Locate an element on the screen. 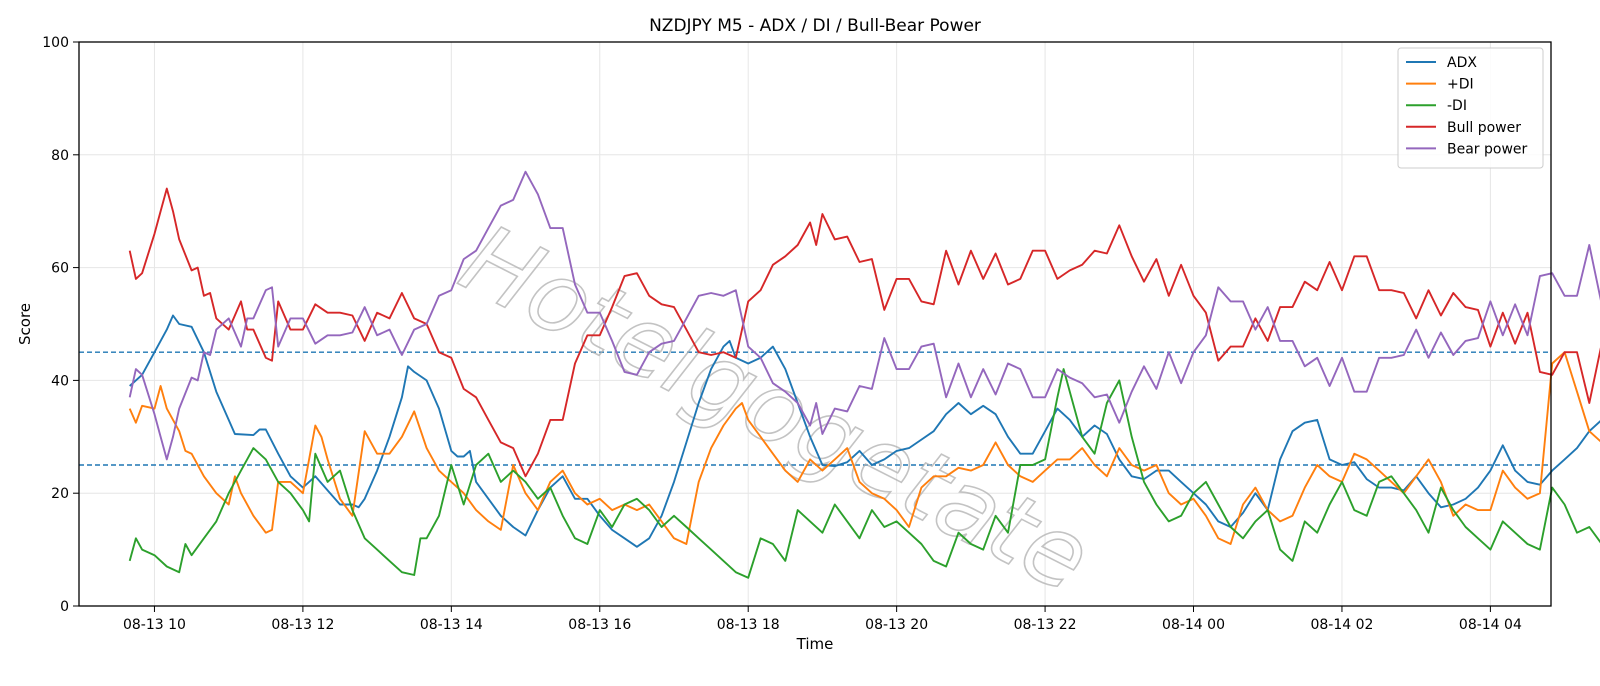 This screenshot has height=686, width=1600. x-tick-label: 08-13 16 is located at coordinates (599, 625).